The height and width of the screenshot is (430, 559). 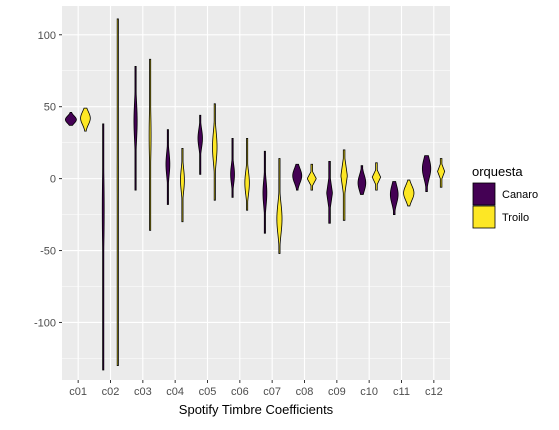 I want to click on violin-troilo-c04, so click(x=182, y=185).